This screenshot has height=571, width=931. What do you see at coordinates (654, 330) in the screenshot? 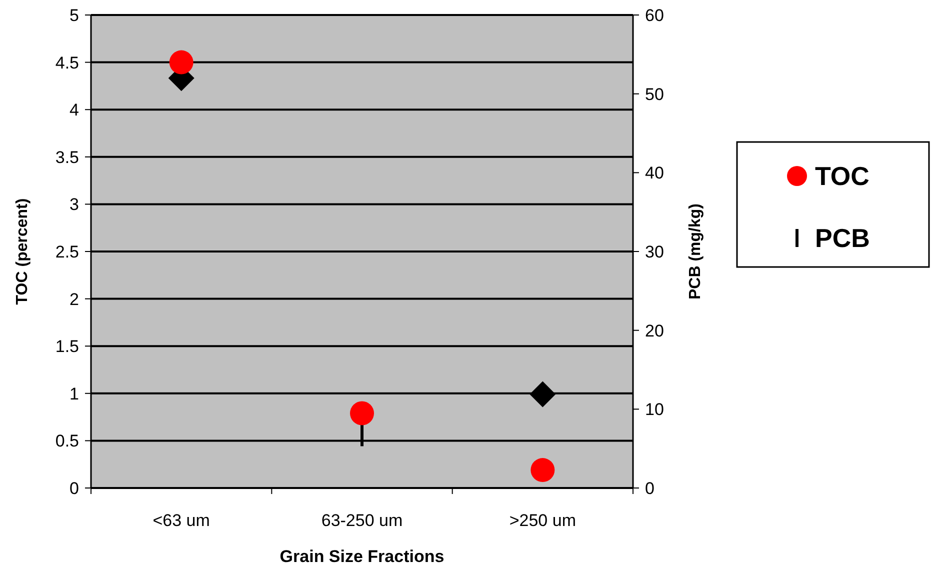
I see `y2-tick-label: 20` at bounding box center [654, 330].